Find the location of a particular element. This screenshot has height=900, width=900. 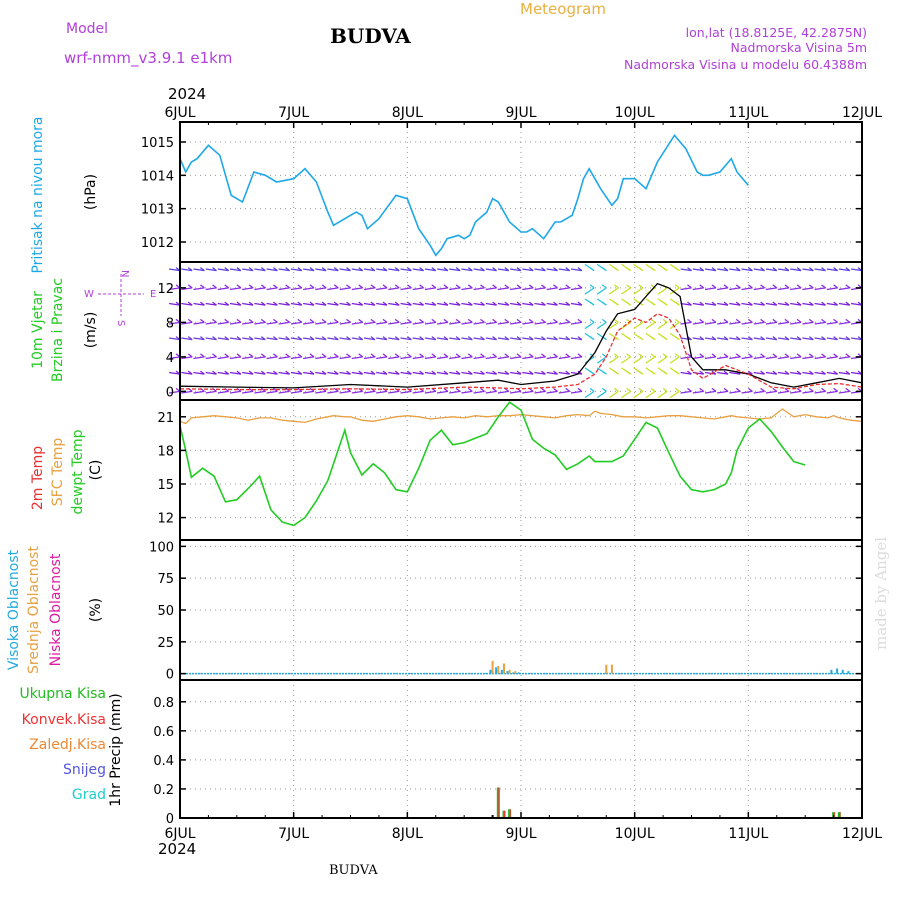

temp2m-side-label: 2m Temp is located at coordinates (38, 478).